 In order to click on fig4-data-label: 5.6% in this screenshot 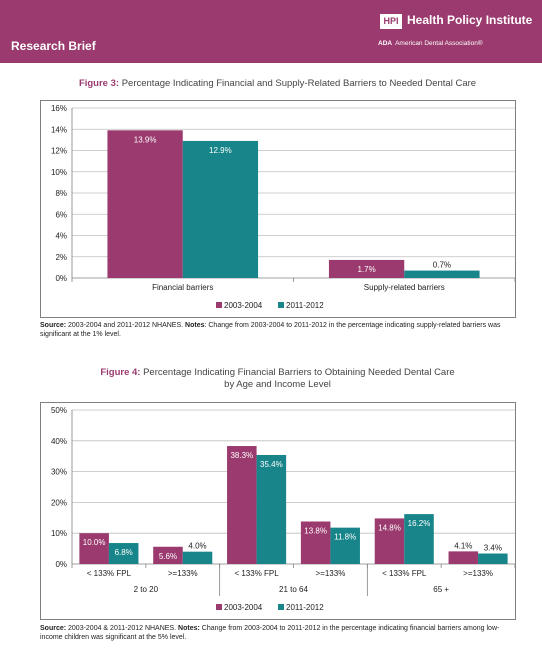, I will do `click(168, 556)`.